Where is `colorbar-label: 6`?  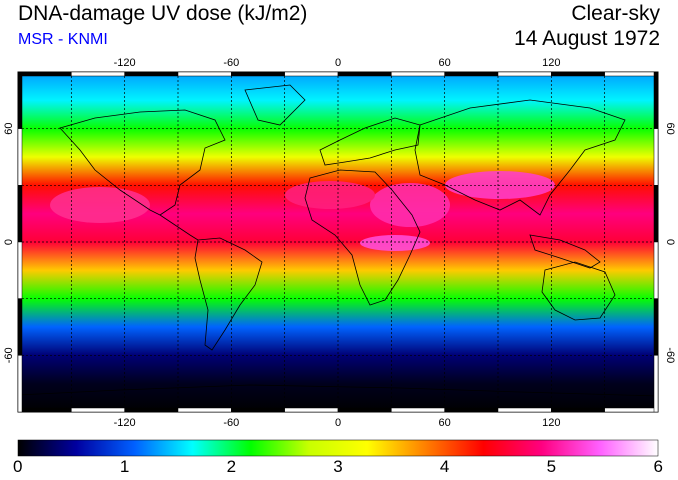
colorbar-label: 6 is located at coordinates (658, 466).